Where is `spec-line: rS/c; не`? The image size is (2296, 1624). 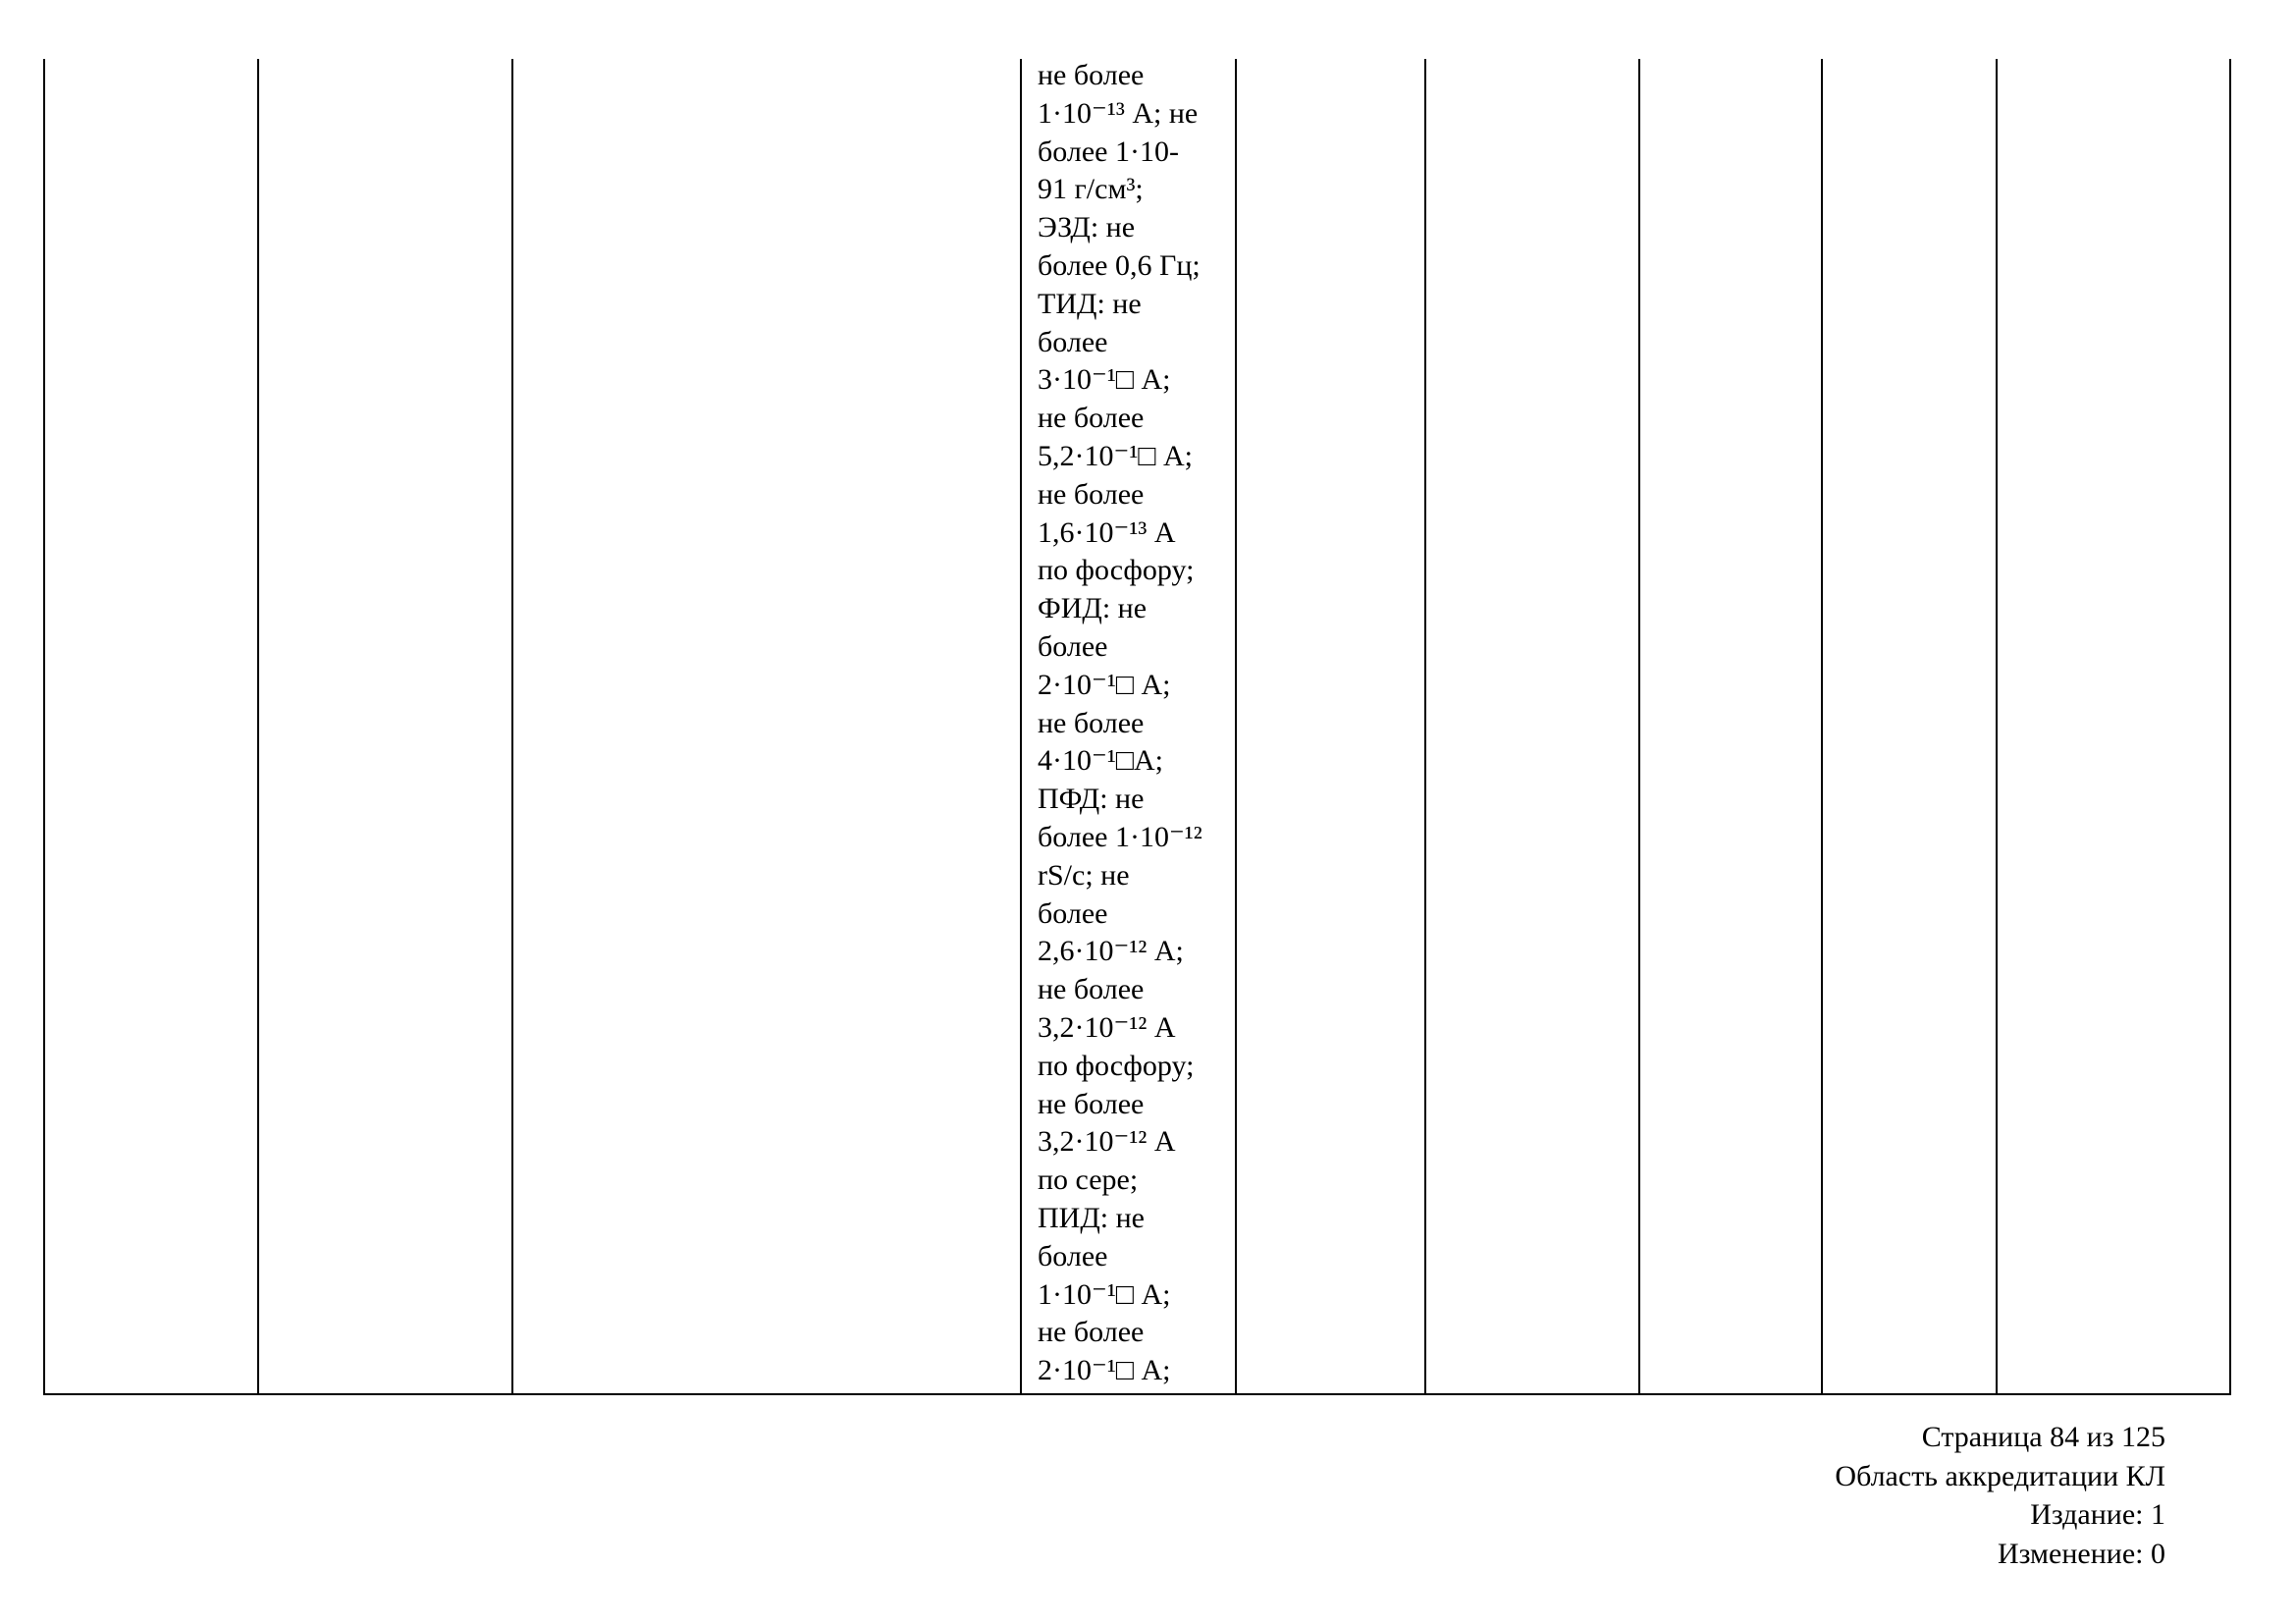
spec-line: rS/c; не is located at coordinates (1084, 875).